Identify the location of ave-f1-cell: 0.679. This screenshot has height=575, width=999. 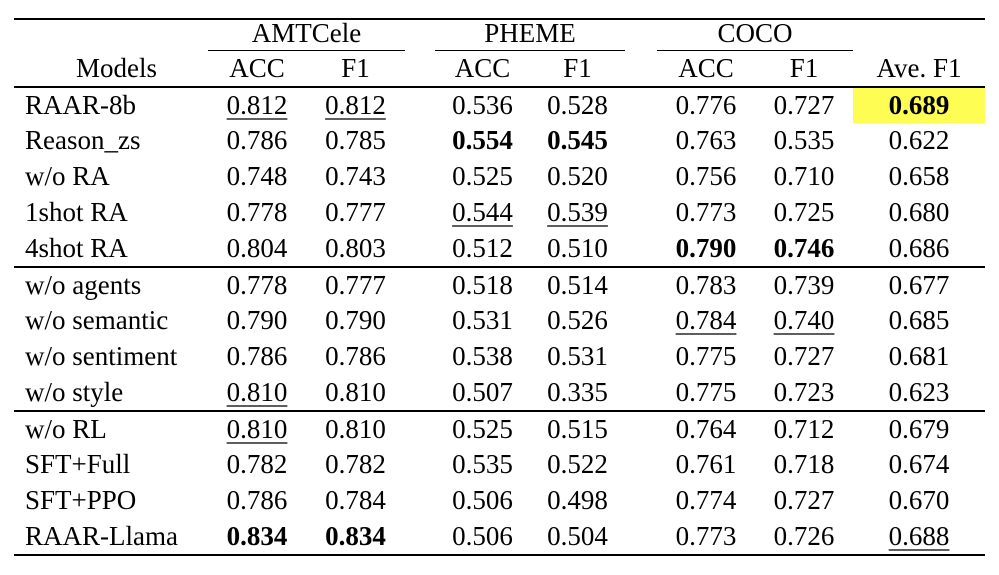
(919, 428).